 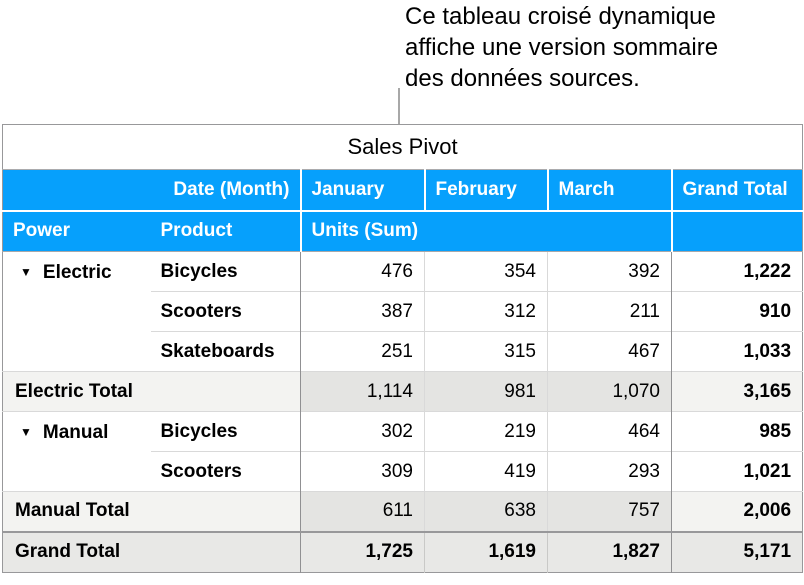 What do you see at coordinates (362, 391) in the screenshot?
I see `total-value-cell: 1,114` at bounding box center [362, 391].